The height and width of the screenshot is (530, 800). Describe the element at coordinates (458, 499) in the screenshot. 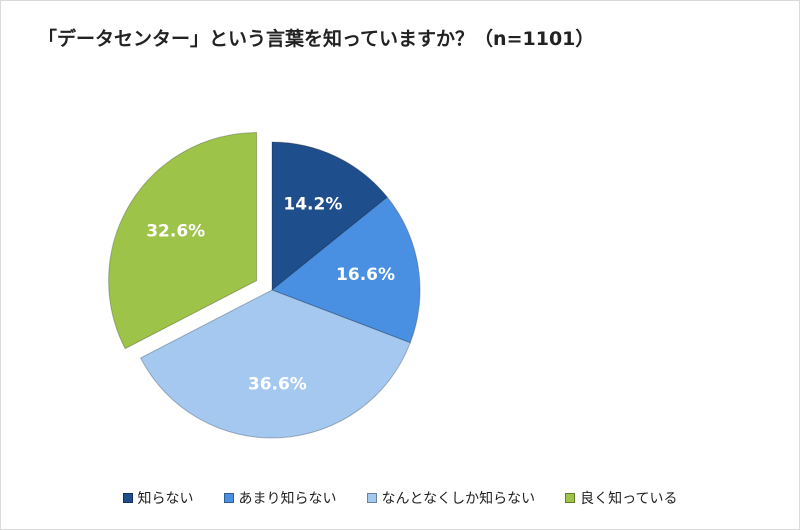

I see `legend-label-2: なんとなくしか知らない` at that location.